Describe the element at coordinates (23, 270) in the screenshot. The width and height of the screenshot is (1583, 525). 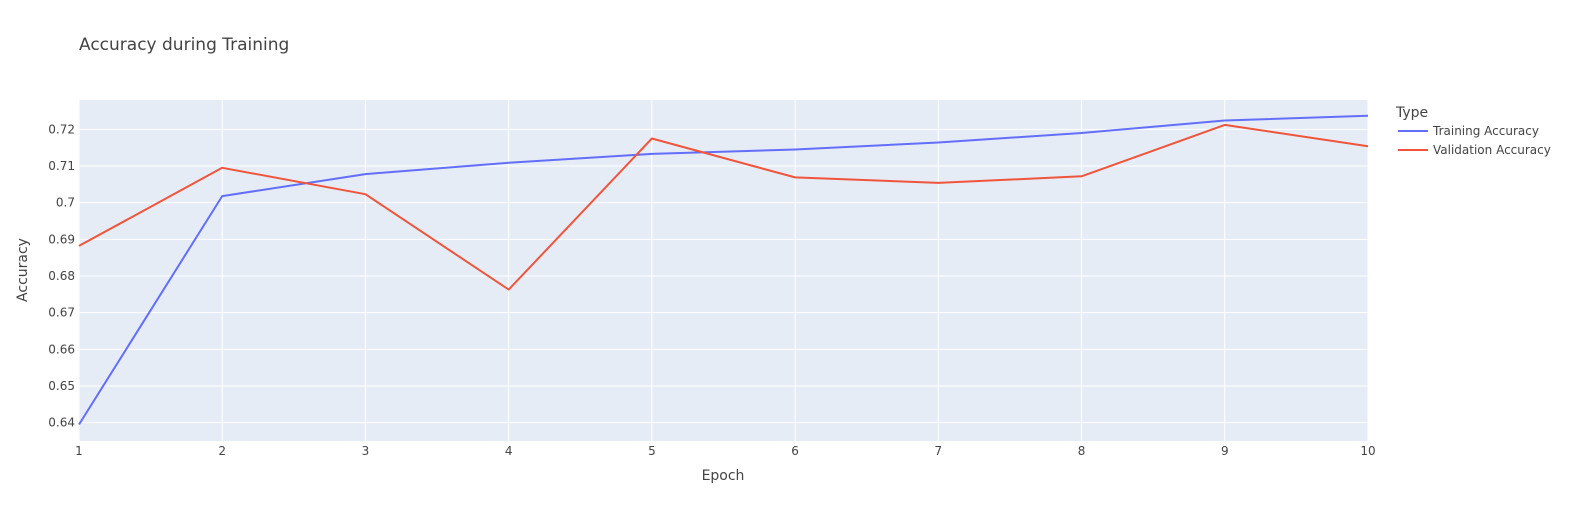
I see `y-axis-label: Accuracy` at that location.